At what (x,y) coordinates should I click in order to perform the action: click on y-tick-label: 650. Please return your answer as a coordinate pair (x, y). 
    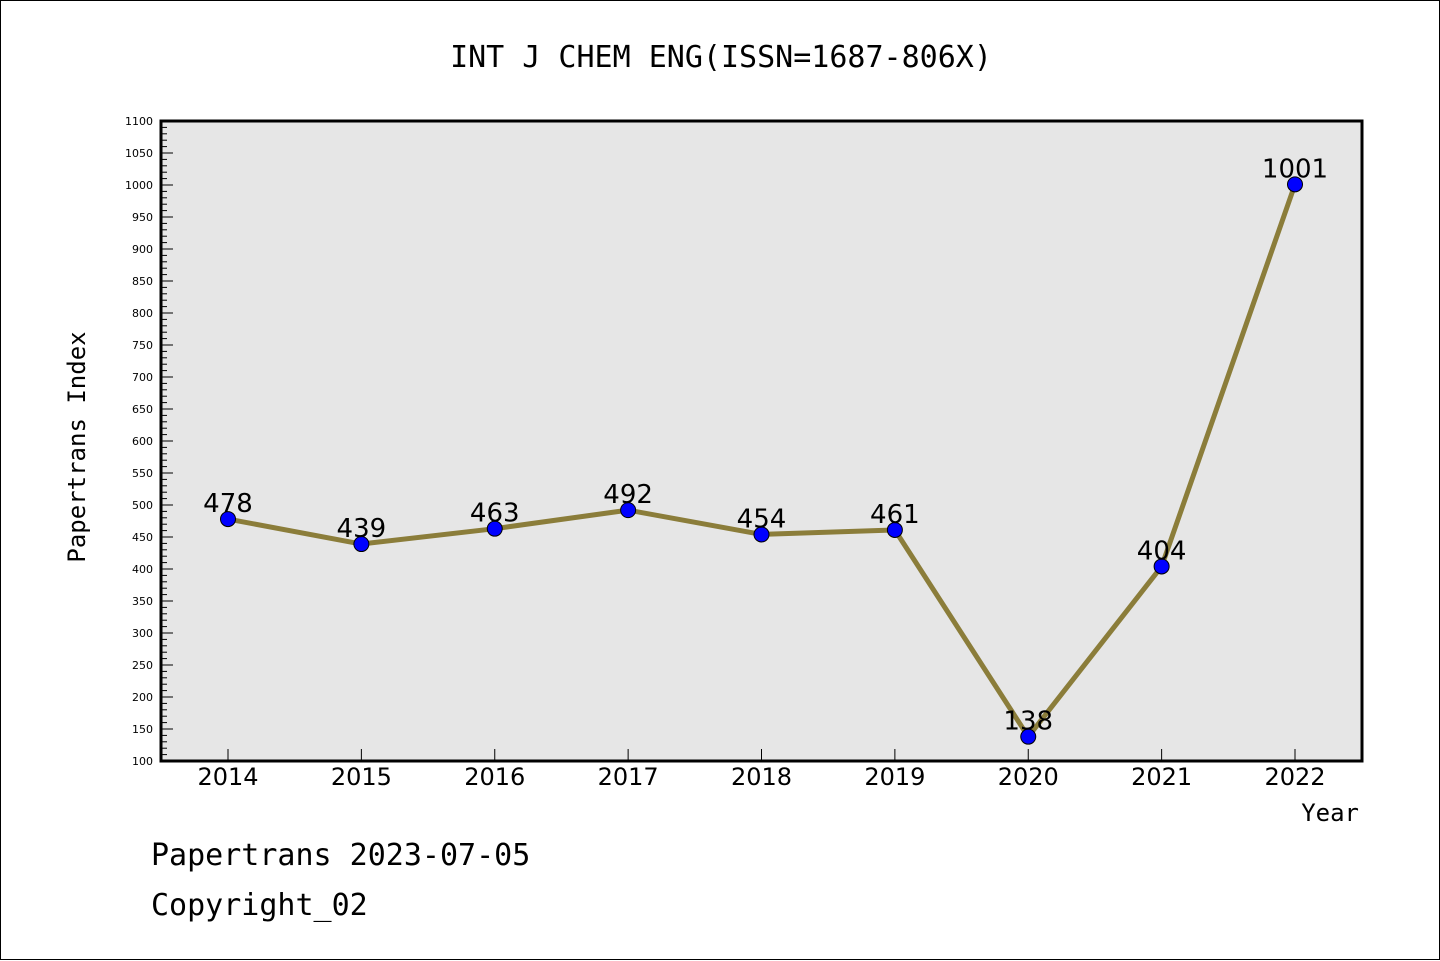
    Looking at the image, I should click on (142, 409).